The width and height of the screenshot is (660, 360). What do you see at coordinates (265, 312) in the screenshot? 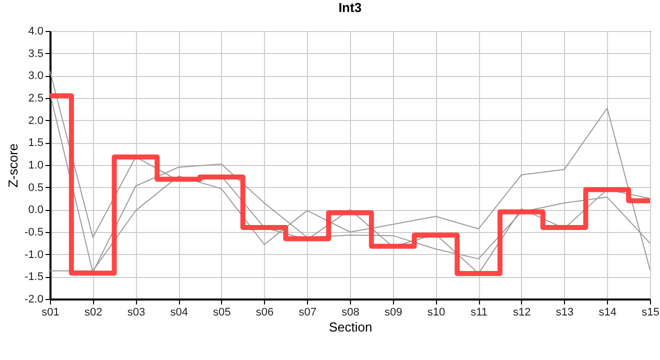
I see `x-tick-label: s06` at bounding box center [265, 312].